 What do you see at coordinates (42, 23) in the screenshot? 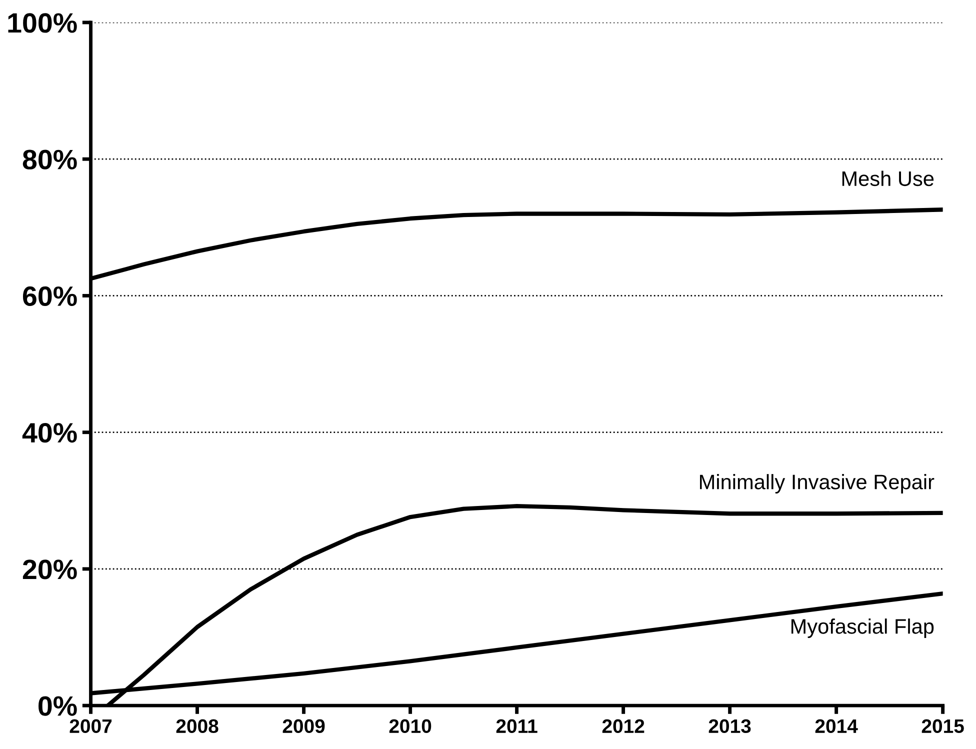
I see `y-tick-label: 100%` at bounding box center [42, 23].